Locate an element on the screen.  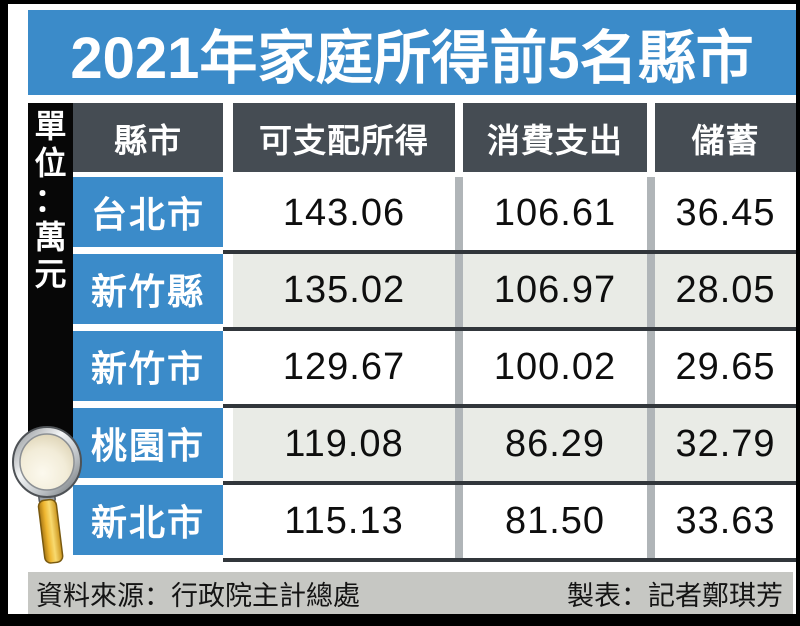
table-row: 新竹縣 135.02 106.97 28.05 is located at coordinates (434, 292).